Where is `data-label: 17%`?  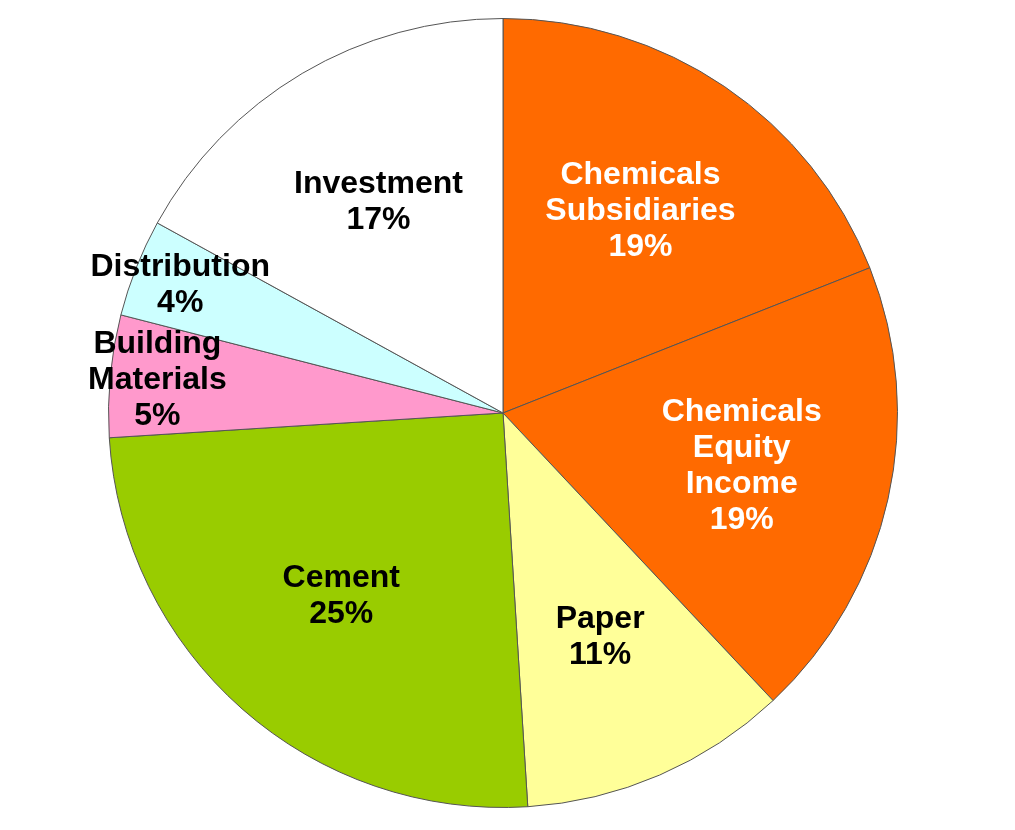
data-label: 17% is located at coordinates (378, 218).